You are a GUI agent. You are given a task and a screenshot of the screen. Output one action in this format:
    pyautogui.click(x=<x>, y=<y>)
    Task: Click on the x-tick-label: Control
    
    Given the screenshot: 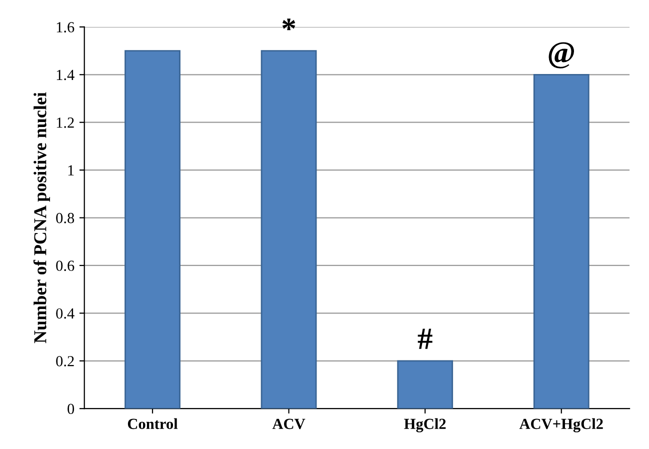 What is the action you would take?
    pyautogui.click(x=153, y=424)
    